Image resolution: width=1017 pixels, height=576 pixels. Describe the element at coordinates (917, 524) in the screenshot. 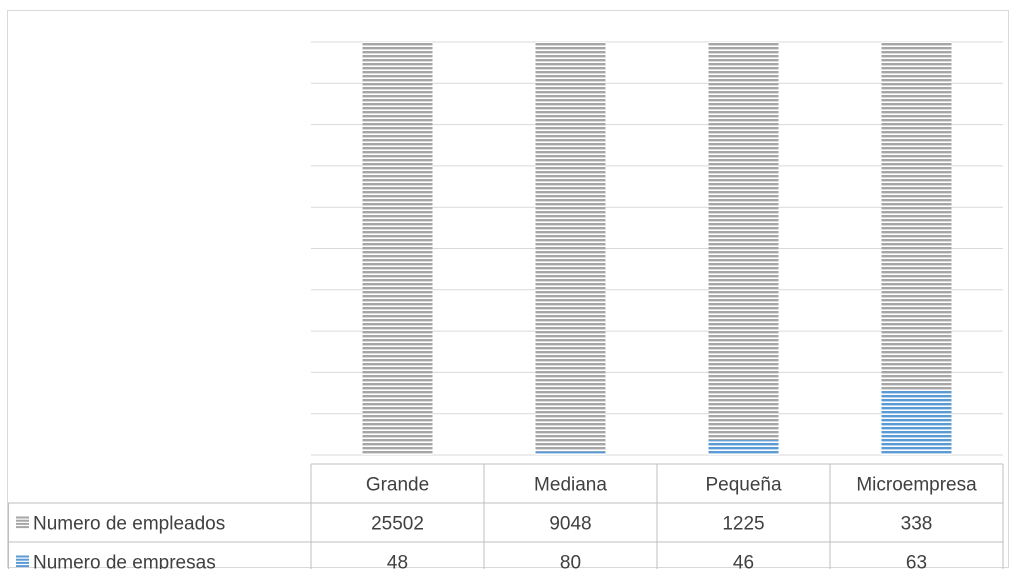

I see `data-label-empleados-microempresa: 338` at that location.